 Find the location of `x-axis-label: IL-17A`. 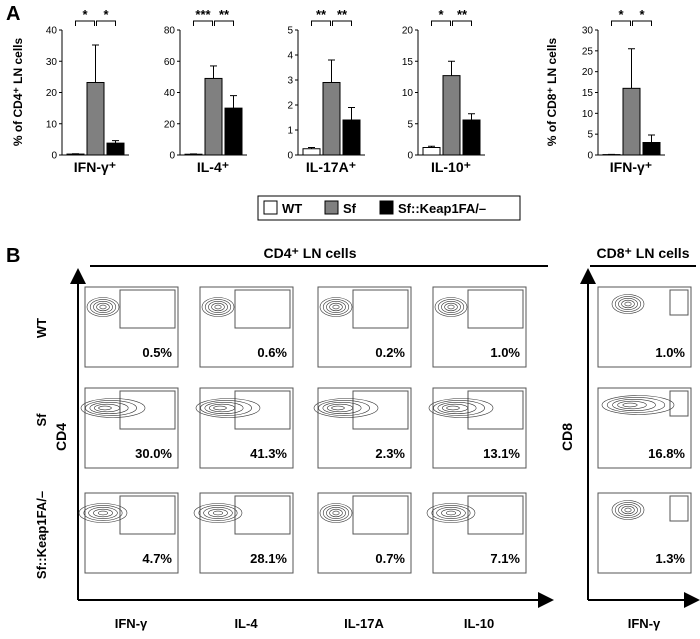

x-axis-label: IL-17A is located at coordinates (364, 623).